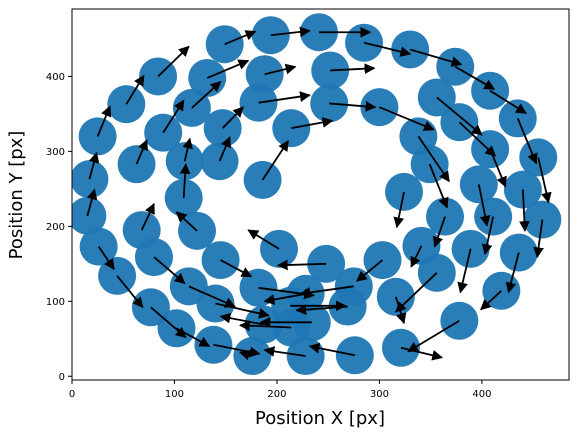 This screenshot has width=577, height=438. What do you see at coordinates (55, 302) in the screenshot?
I see `y-tick-label: 100` at bounding box center [55, 302].